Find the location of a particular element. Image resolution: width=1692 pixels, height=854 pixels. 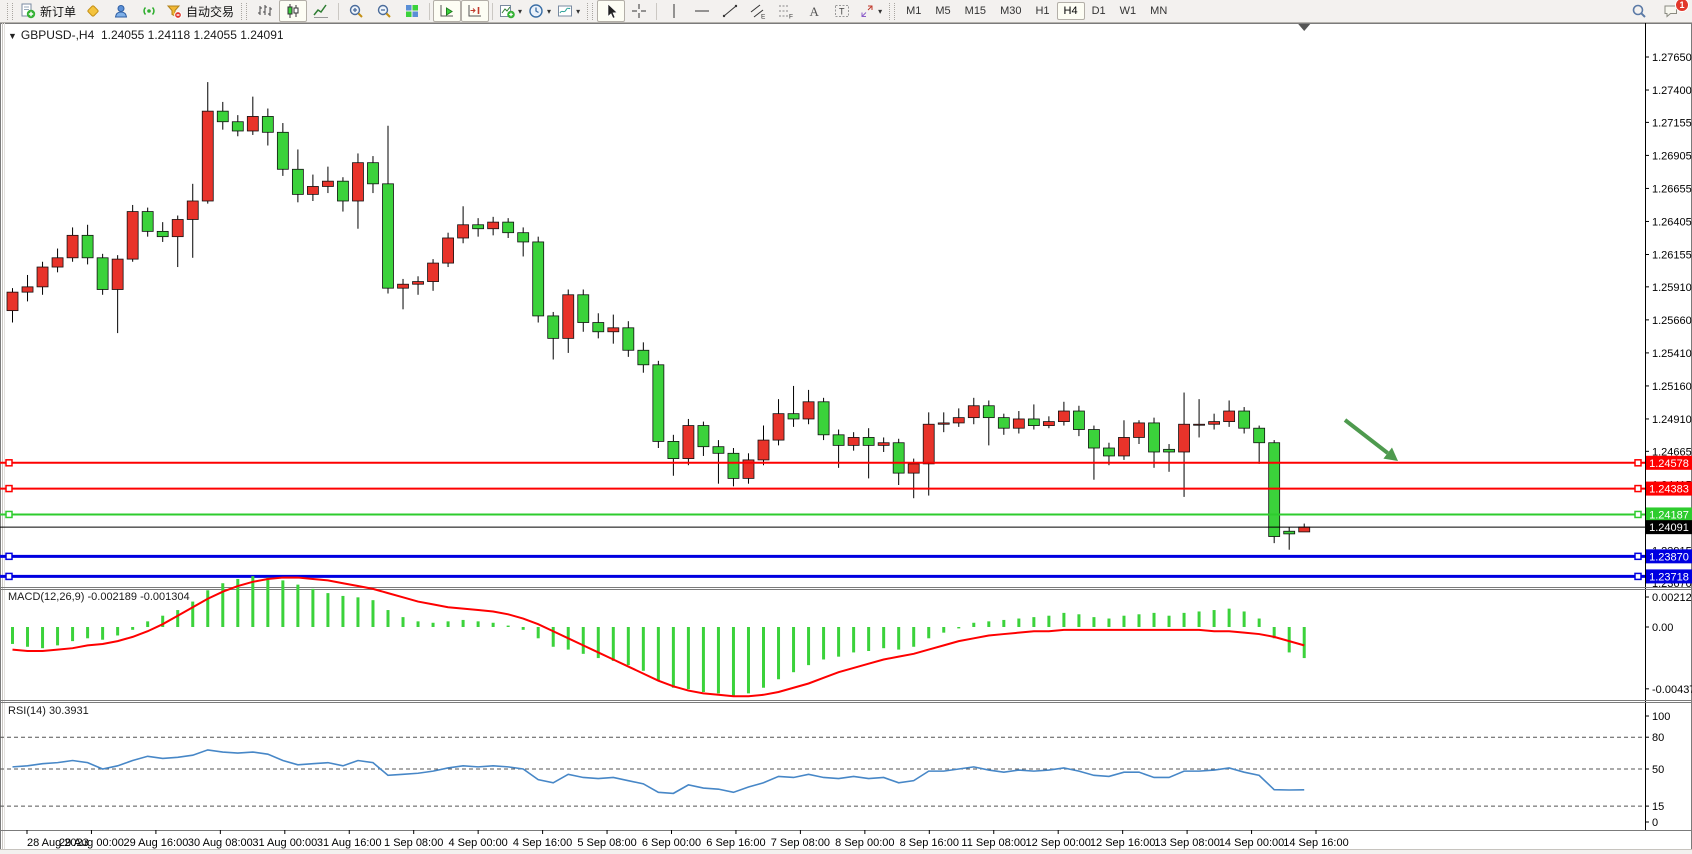

svg-text: 1.25660 is located at coordinates (1672, 321).